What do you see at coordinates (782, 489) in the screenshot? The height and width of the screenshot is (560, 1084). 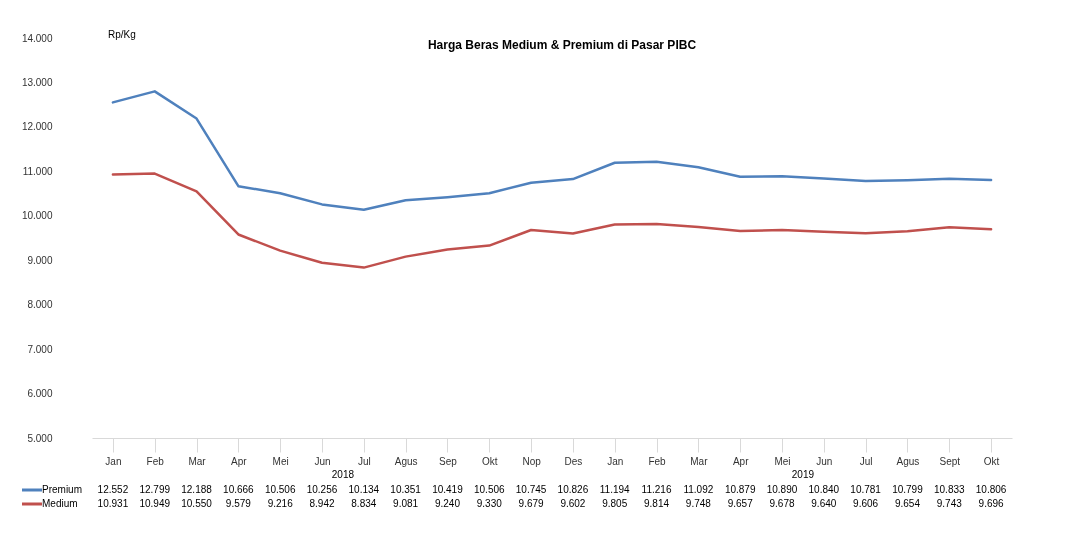 I see `data-label: 10.890` at bounding box center [782, 489].